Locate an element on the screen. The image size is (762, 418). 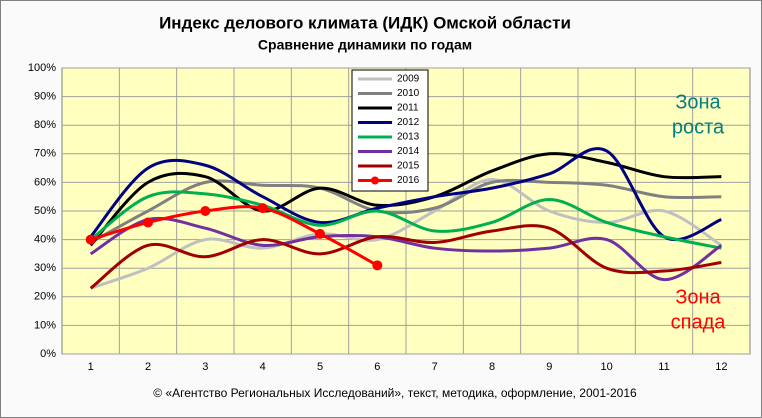
x-tick-label: 4 is located at coordinates (263, 367).